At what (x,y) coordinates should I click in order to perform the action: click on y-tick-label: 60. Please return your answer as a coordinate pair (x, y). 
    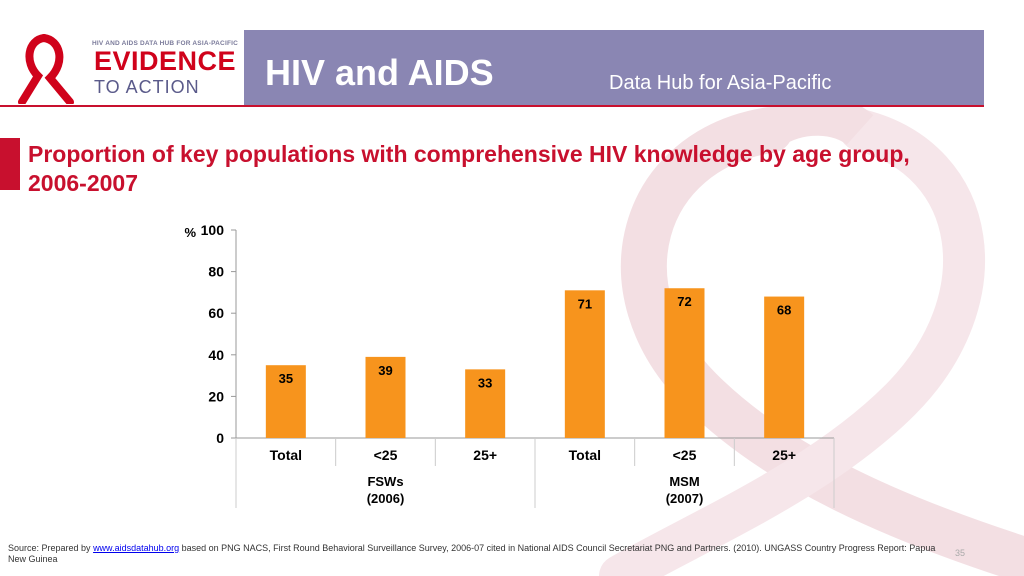
    Looking at the image, I should click on (216, 313).